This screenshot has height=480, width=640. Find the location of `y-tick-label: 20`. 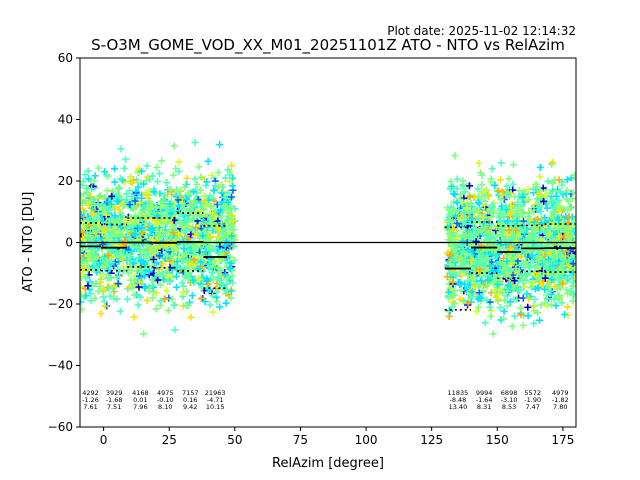

y-tick-label: 20 is located at coordinates (65, 181).